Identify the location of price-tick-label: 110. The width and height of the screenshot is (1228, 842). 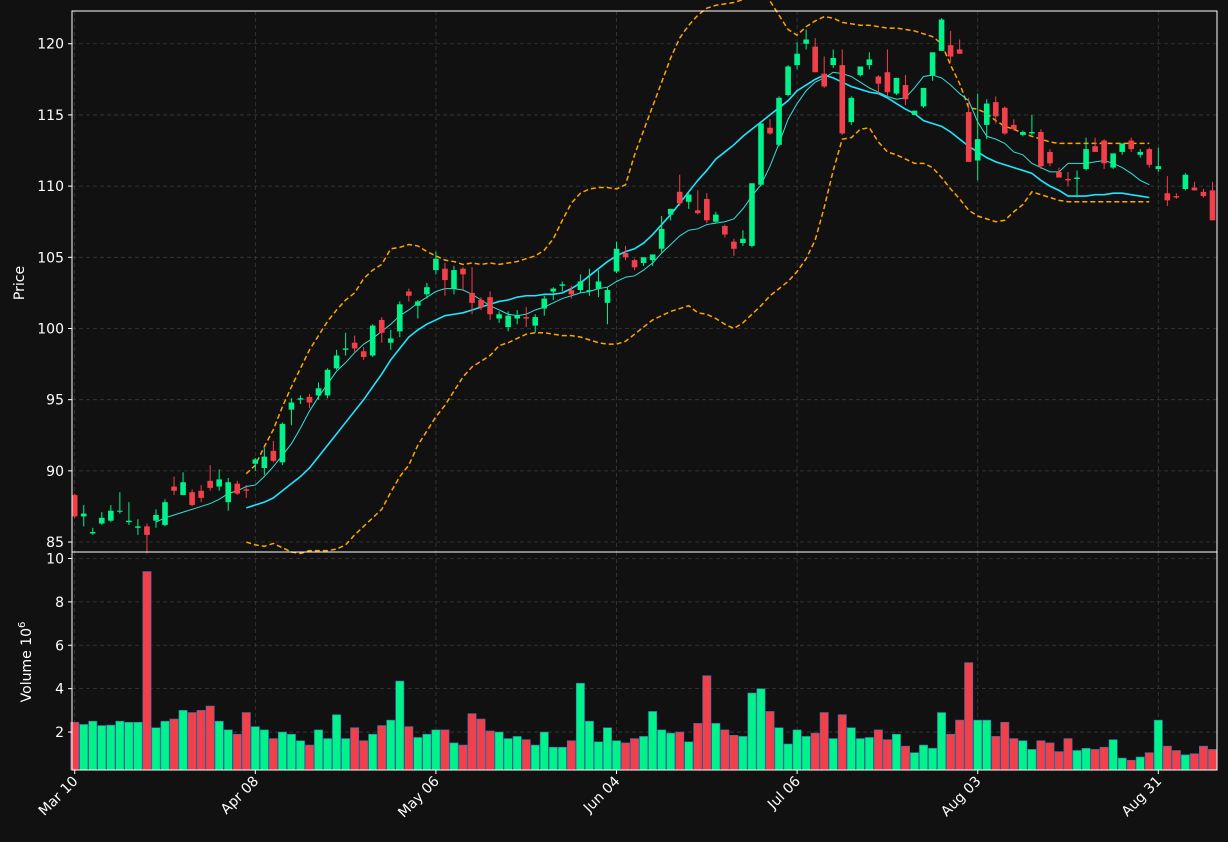
(50, 187).